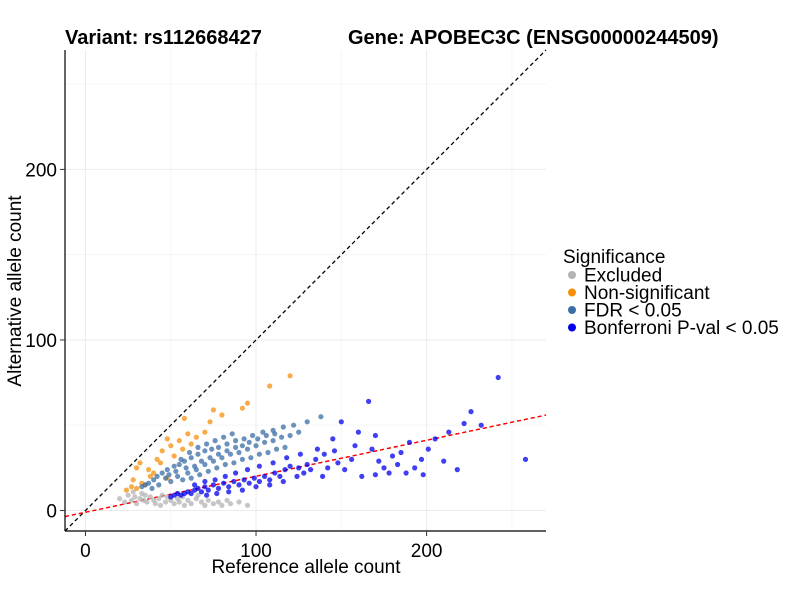  I want to click on x-axis-title: Reference allele count, so click(306, 567).